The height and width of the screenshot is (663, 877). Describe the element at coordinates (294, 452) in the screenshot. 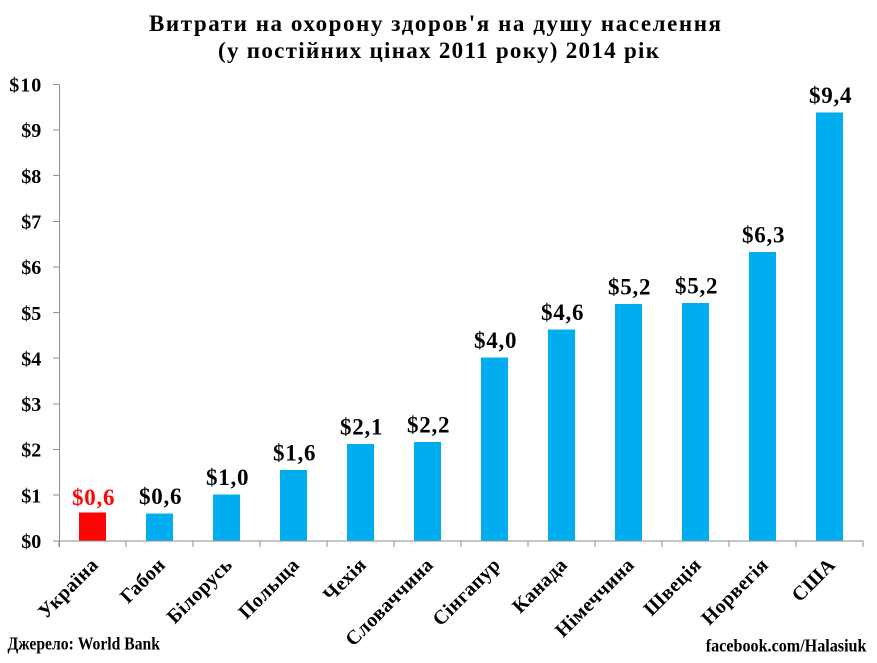

I see `svg-text: $1,6` at that location.